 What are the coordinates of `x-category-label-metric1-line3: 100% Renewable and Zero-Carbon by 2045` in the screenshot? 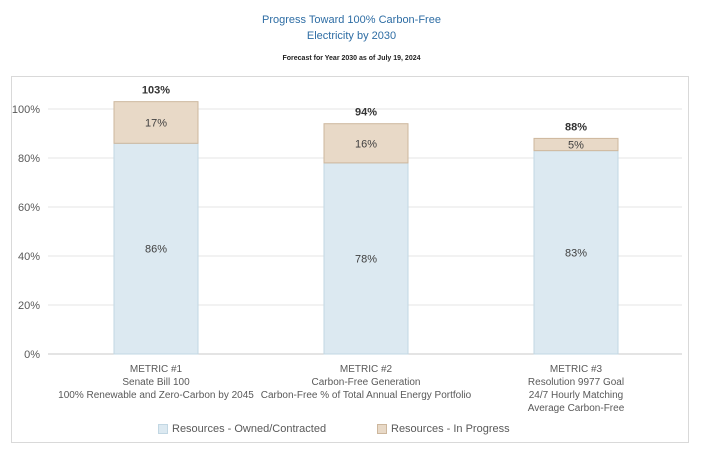 It's located at (156, 395).